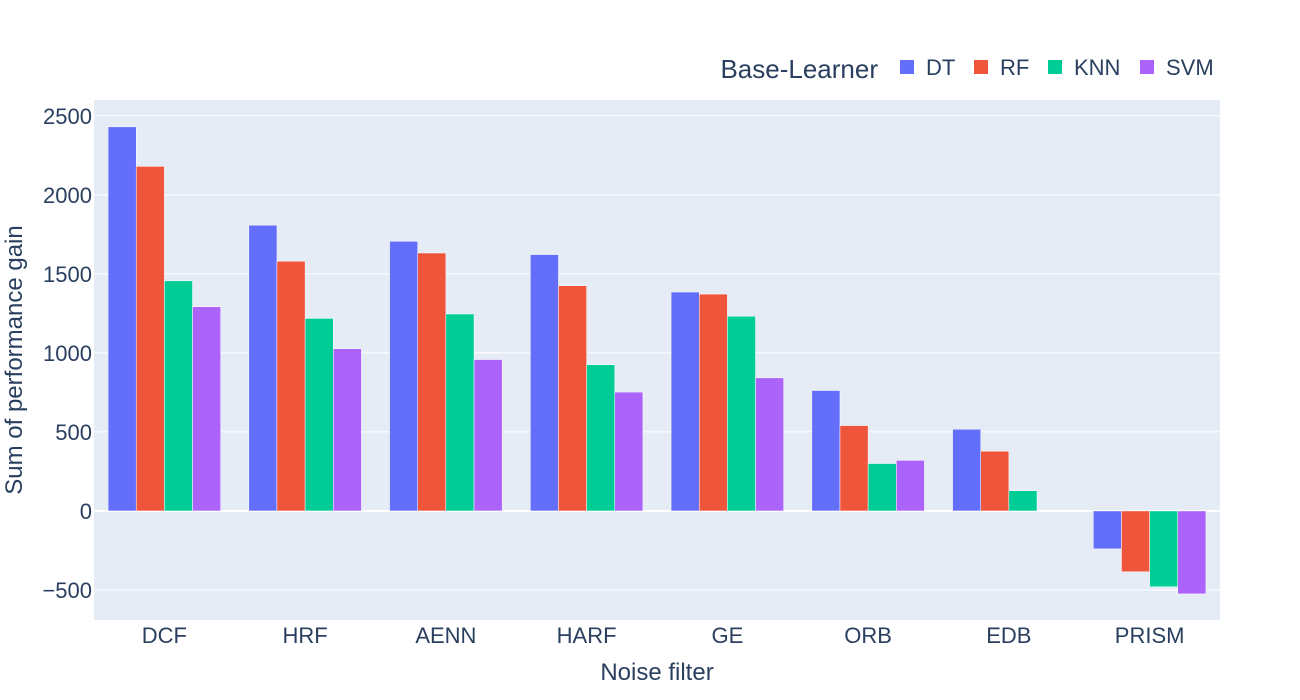 This screenshot has height=700, width=1300. I want to click on bar-knn-ge, so click(741, 413).